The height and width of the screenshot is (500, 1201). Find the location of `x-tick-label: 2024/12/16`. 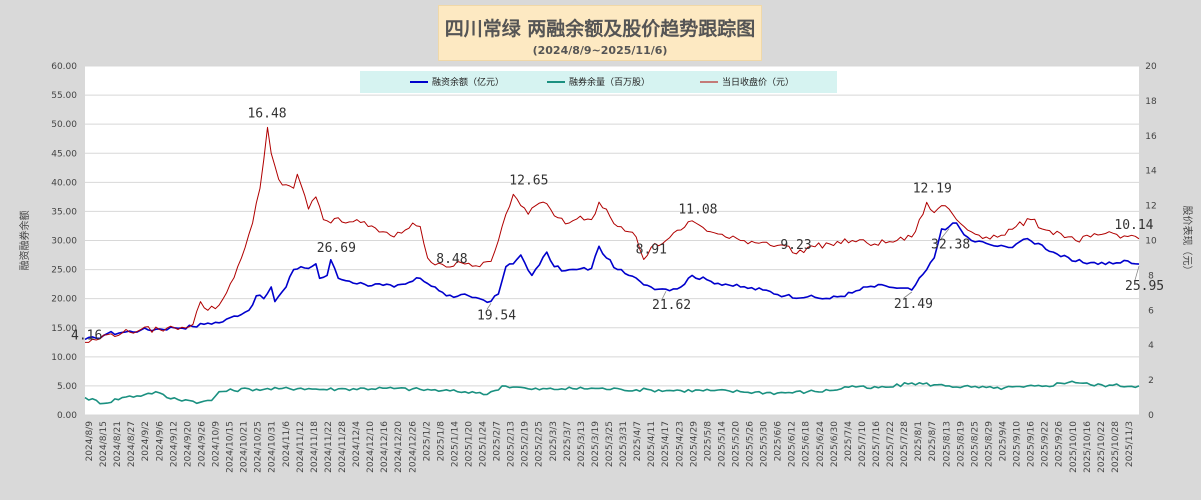

x-tick-label: 2024/12/16 is located at coordinates (385, 447).